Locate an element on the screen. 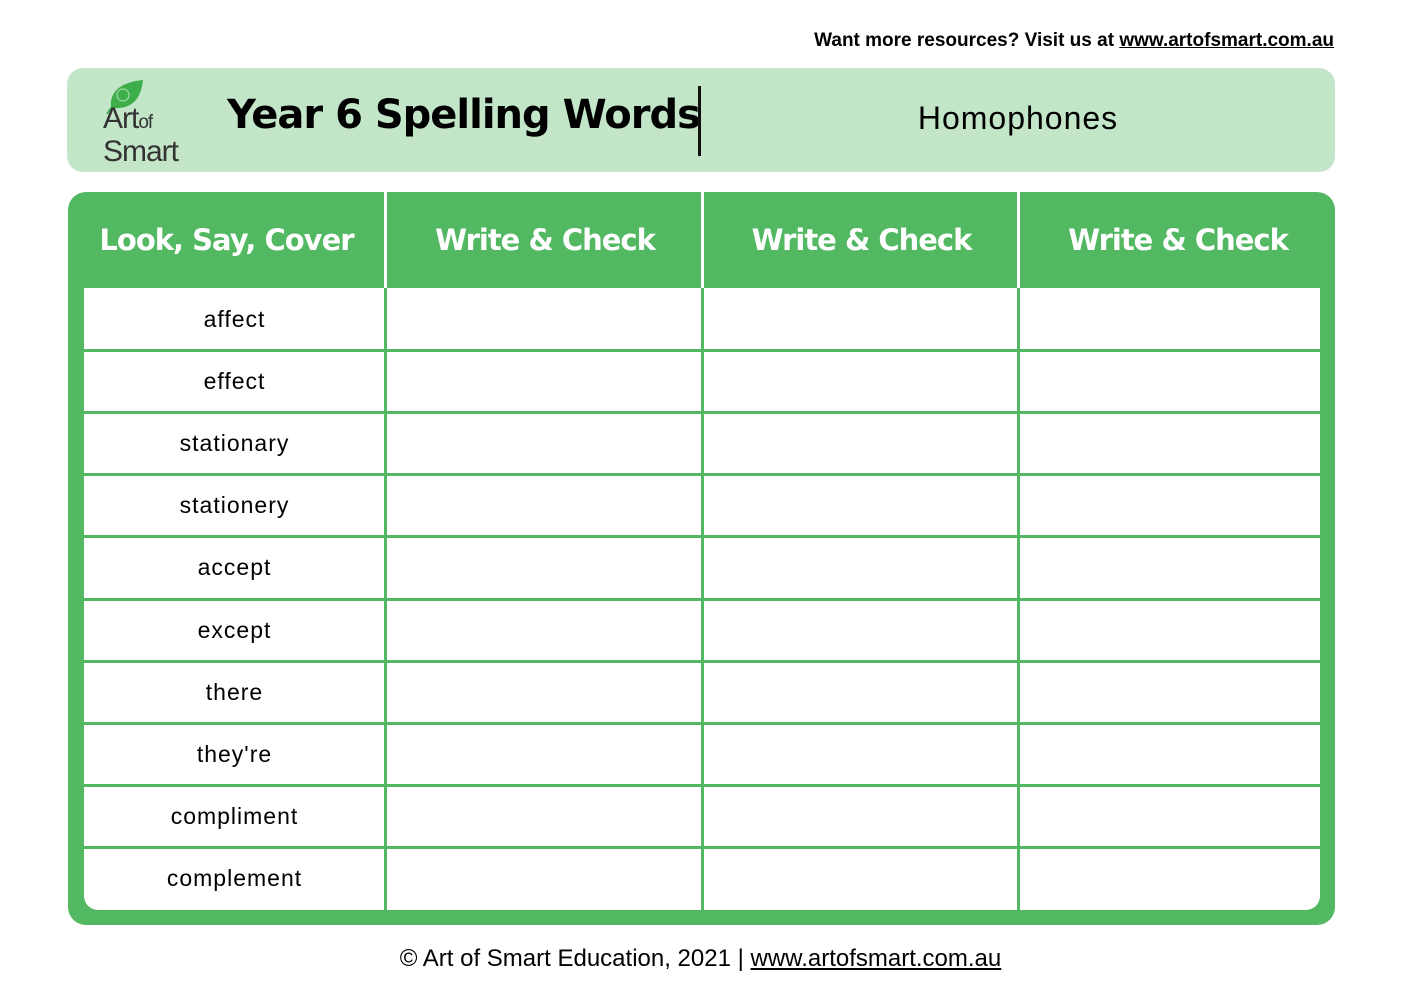  table-row: there is located at coordinates (702, 692).